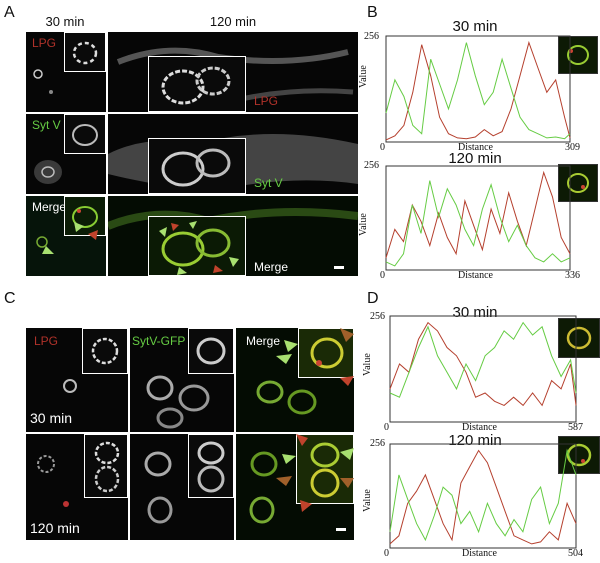  I want to click on panelA-sytv-30-inset, so click(85, 134).